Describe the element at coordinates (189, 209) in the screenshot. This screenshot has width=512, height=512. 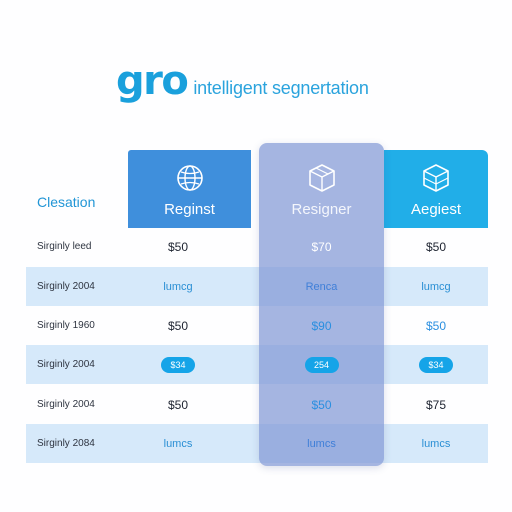
I see `plan-name: Reginst` at that location.